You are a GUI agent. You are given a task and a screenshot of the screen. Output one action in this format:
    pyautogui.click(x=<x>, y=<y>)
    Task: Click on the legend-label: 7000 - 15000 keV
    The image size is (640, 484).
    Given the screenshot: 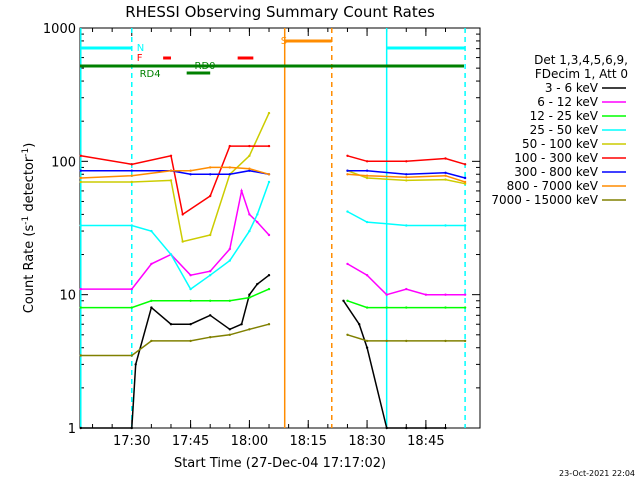 What is the action you would take?
    pyautogui.click(x=544, y=200)
    